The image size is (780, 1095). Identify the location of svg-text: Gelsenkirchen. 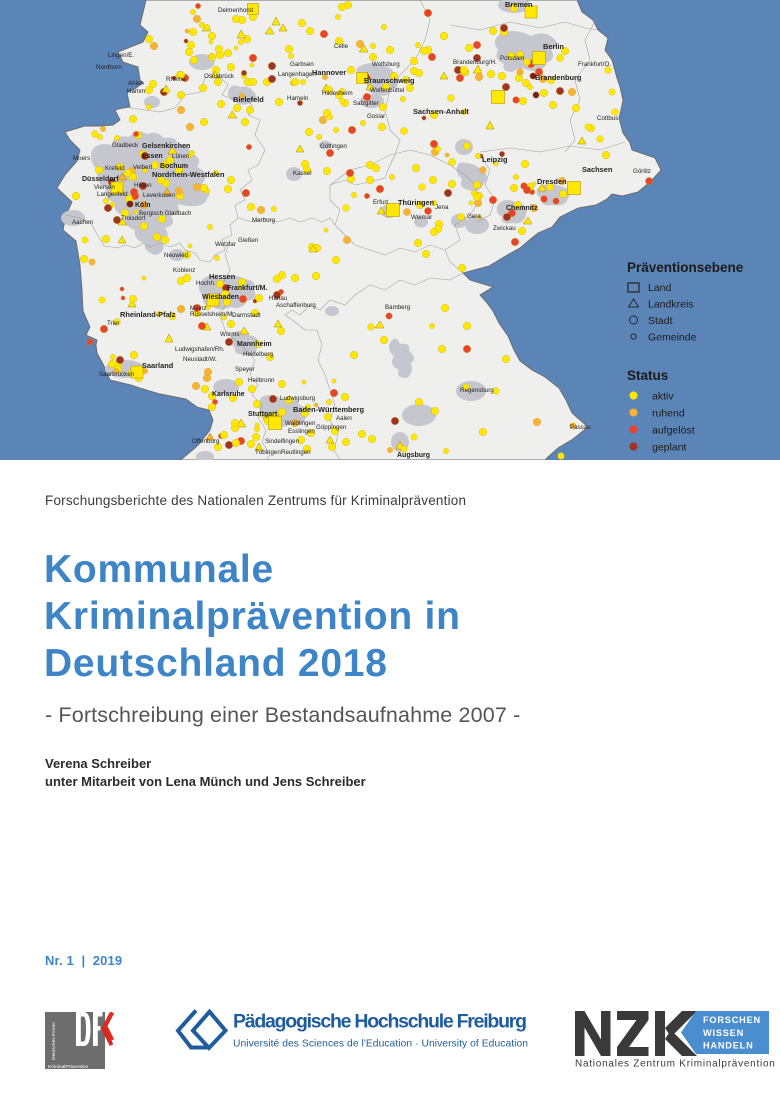
(166, 146).